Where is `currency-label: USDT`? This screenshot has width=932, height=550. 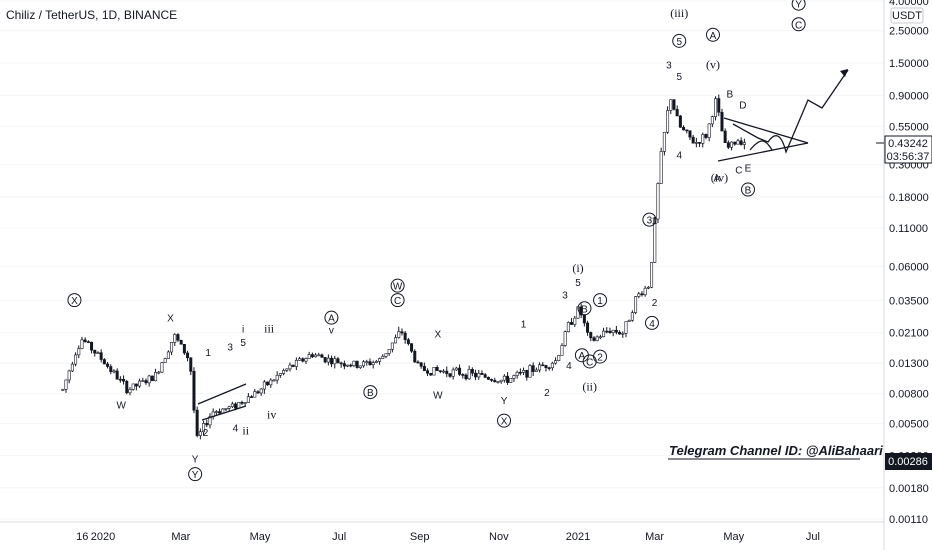 currency-label: USDT is located at coordinates (907, 16).